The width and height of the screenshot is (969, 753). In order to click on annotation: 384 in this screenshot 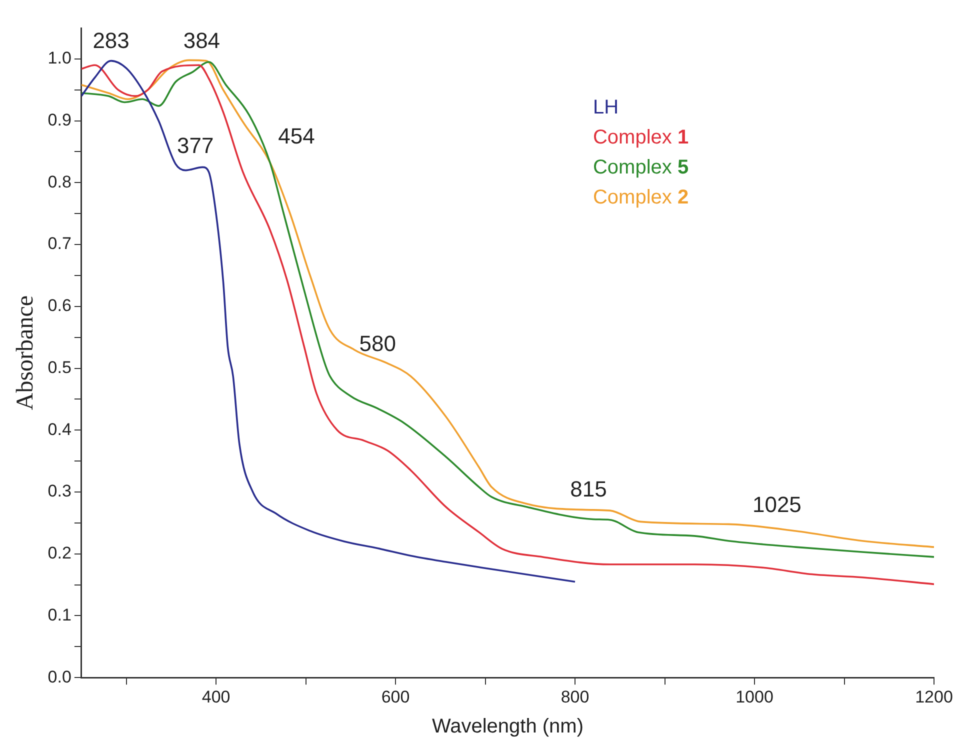, I will do `click(201, 40)`.